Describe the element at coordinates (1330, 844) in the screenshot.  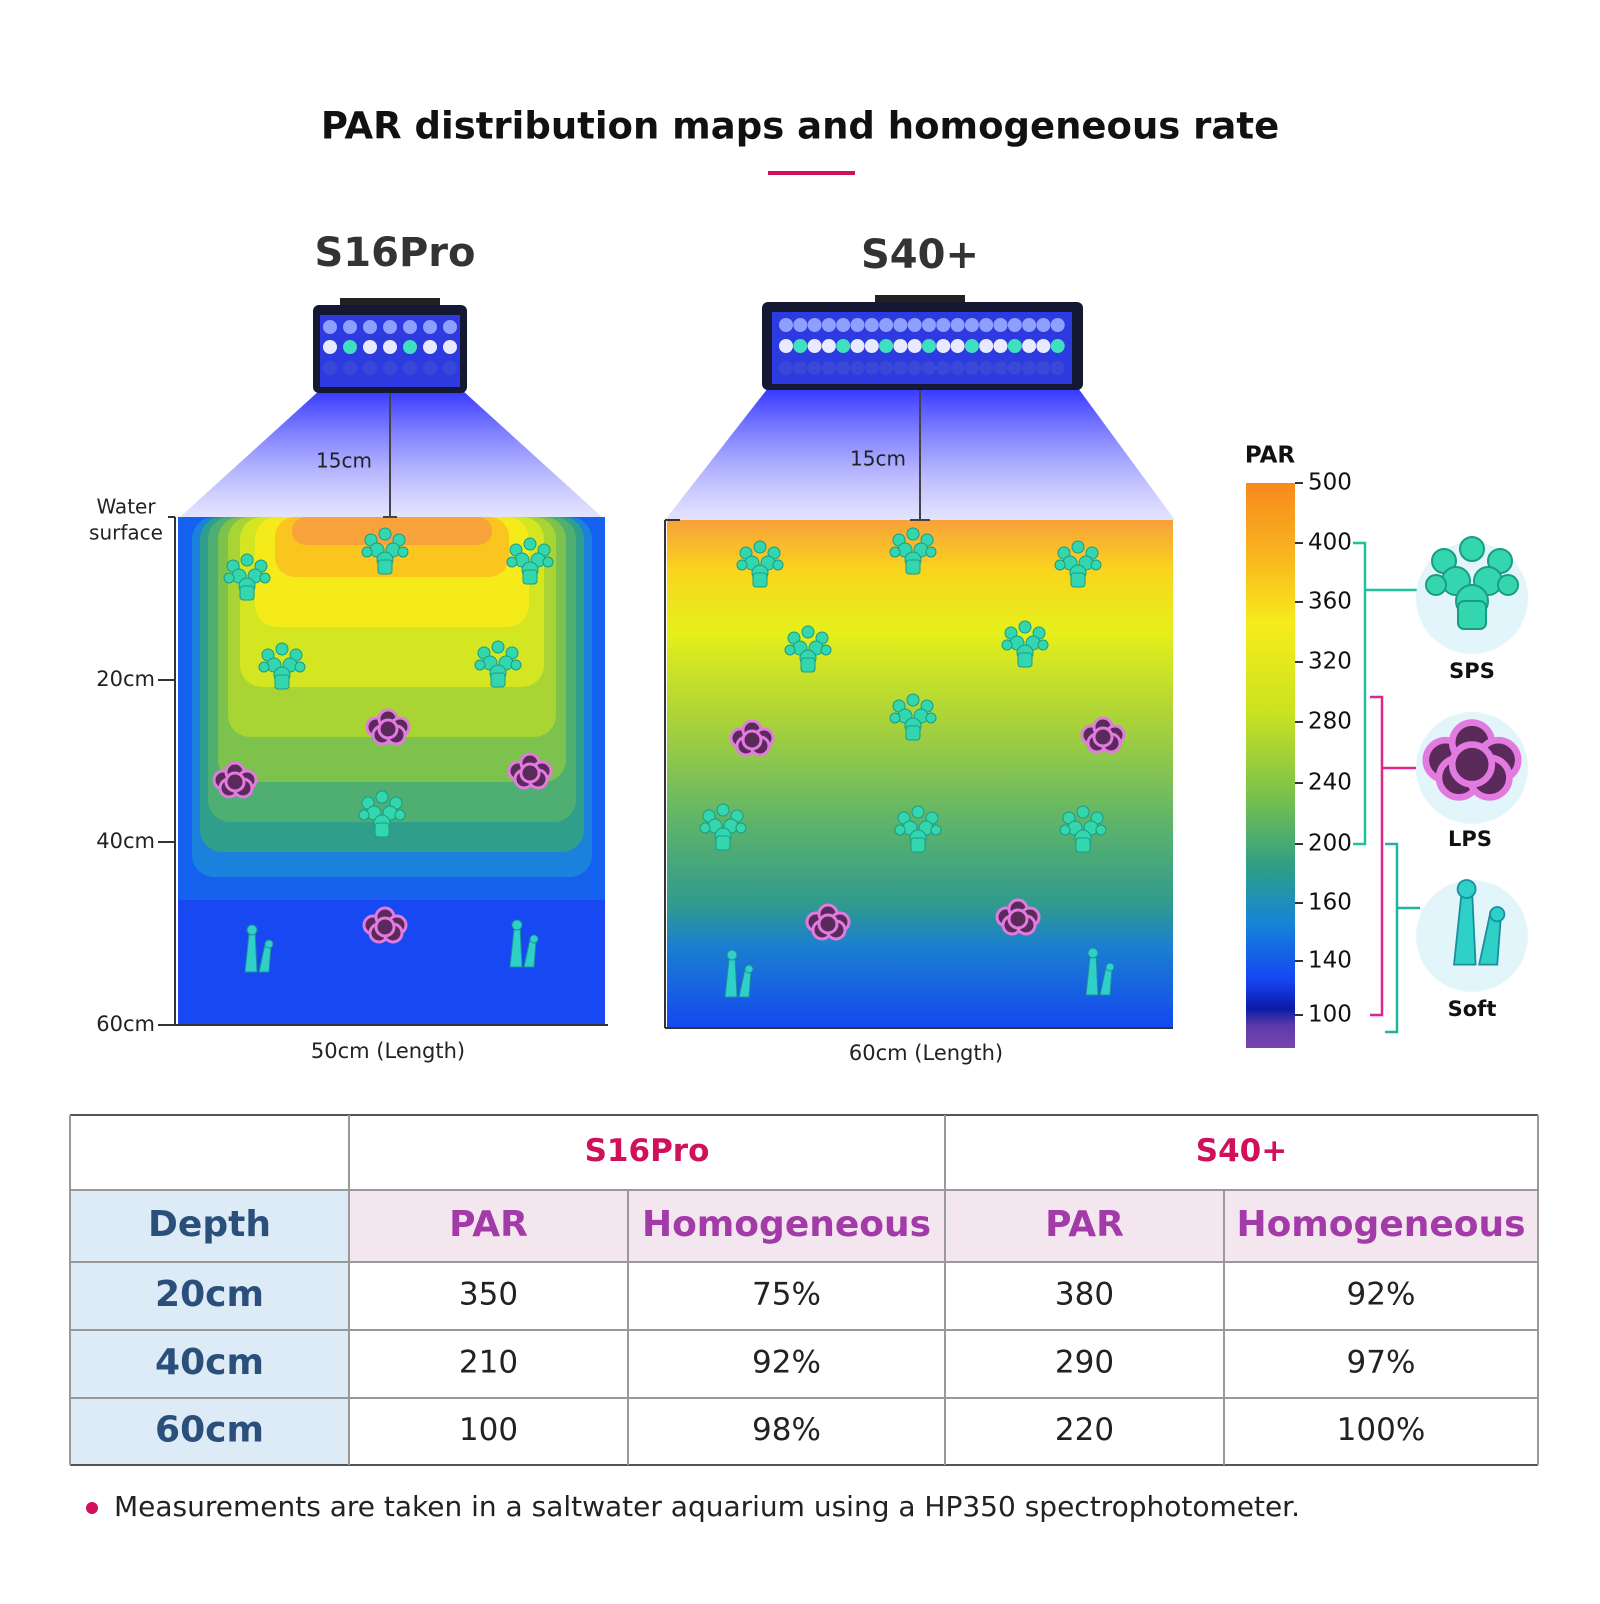
I see `colorbar-tick-label: 200` at that location.